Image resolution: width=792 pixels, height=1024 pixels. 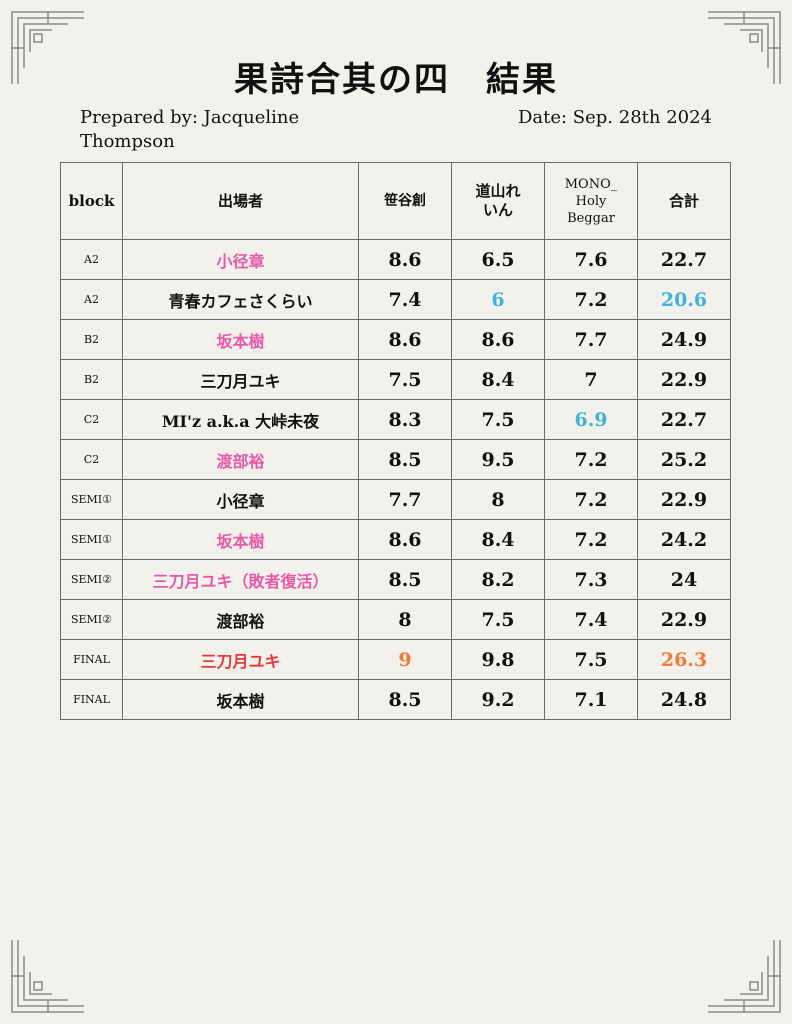 What do you see at coordinates (240, 299) in the screenshot?
I see `contestant-cell: 青春カフェさくらい` at bounding box center [240, 299].